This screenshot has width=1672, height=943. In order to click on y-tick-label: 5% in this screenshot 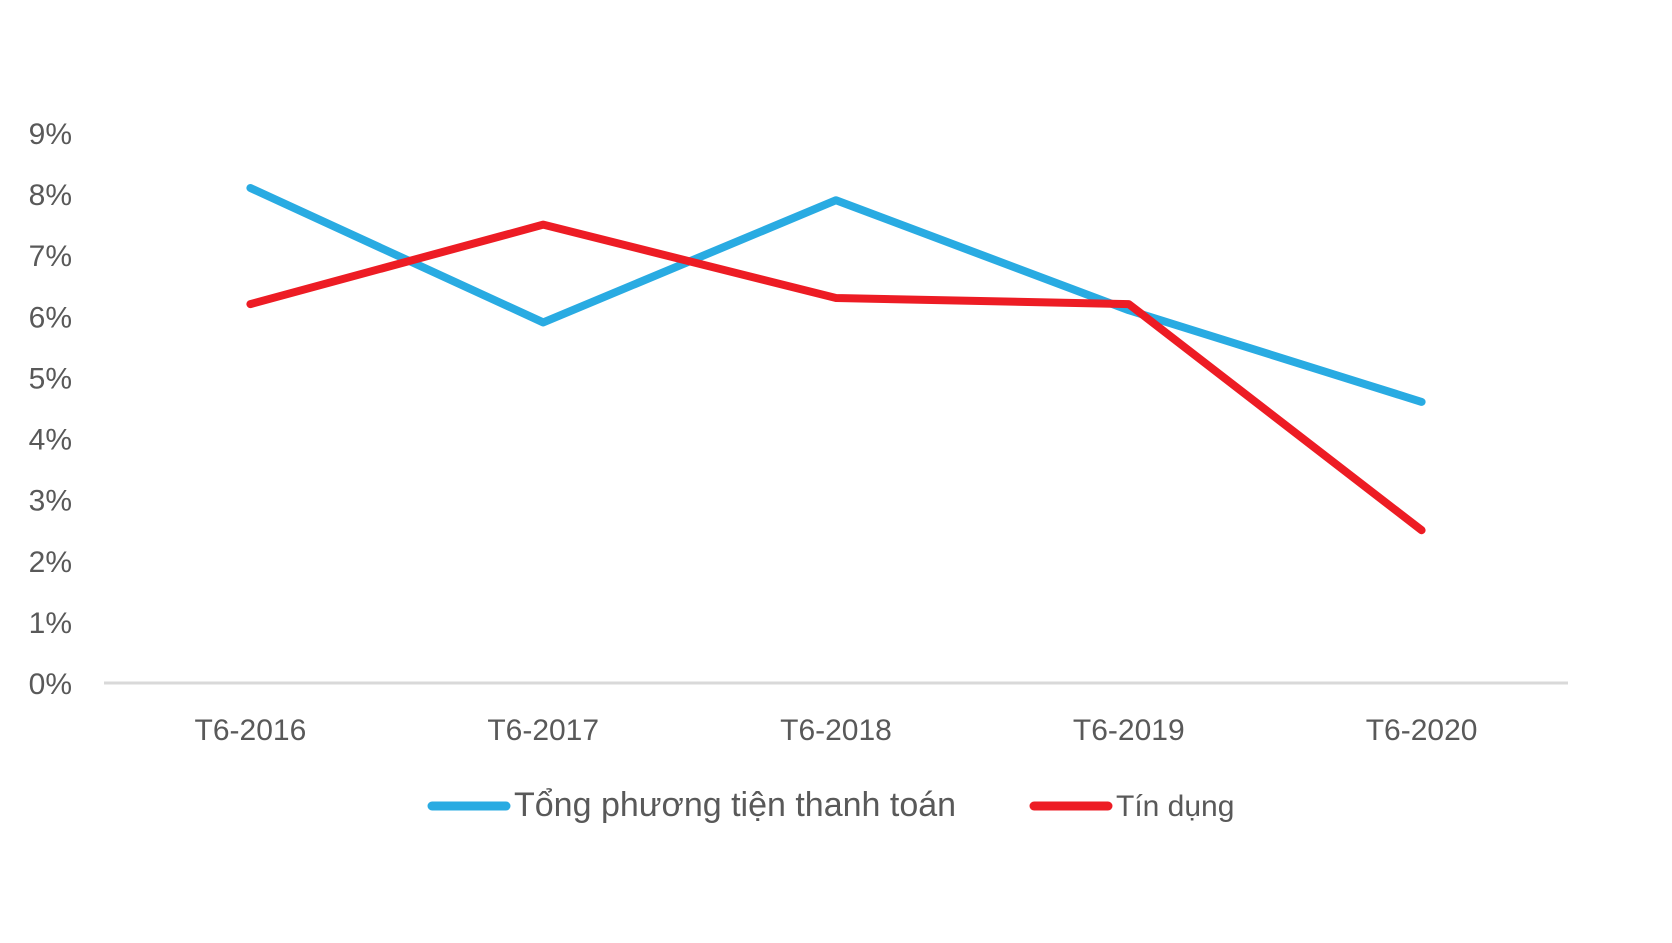, I will do `click(50, 378)`.